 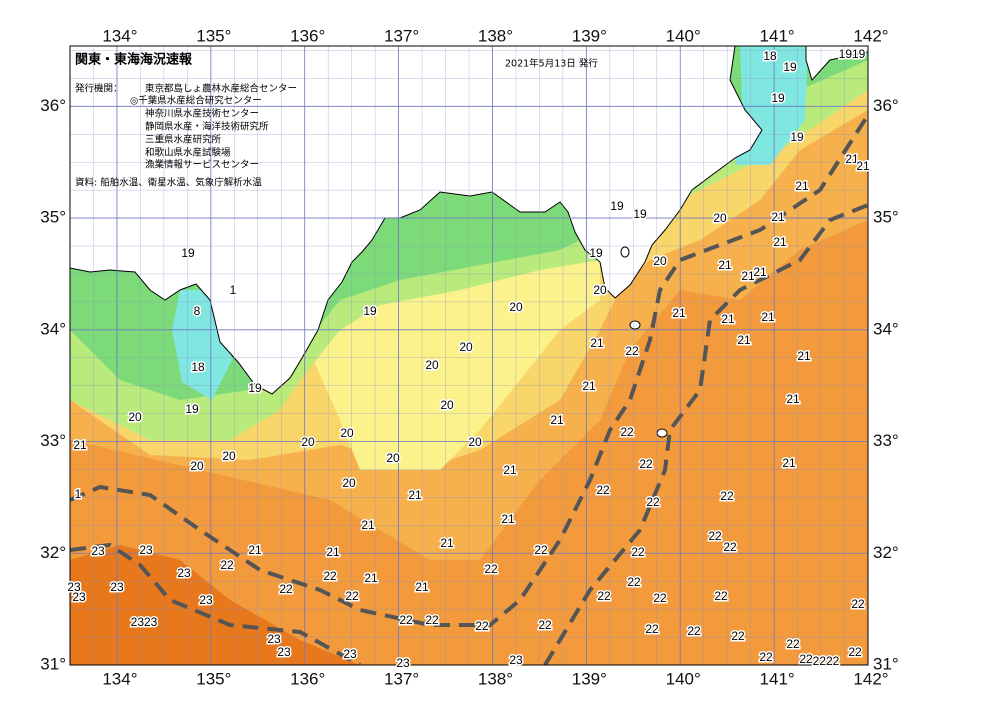 I want to click on lon-tick-label: 141°, so click(x=777, y=35).